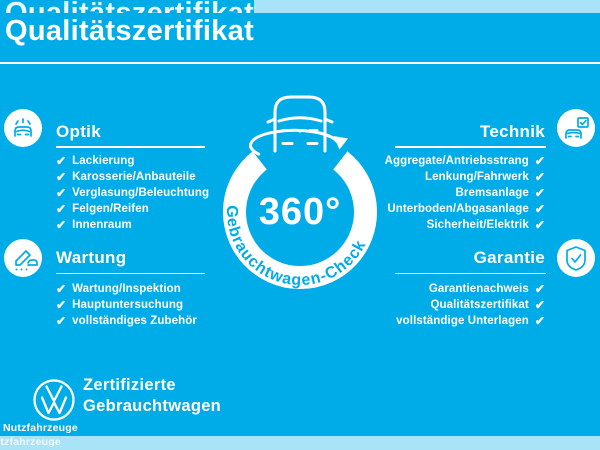  What do you see at coordinates (129, 6) in the screenshot?
I see `top-ghost-title: Qualitätszertifikat` at bounding box center [129, 6].